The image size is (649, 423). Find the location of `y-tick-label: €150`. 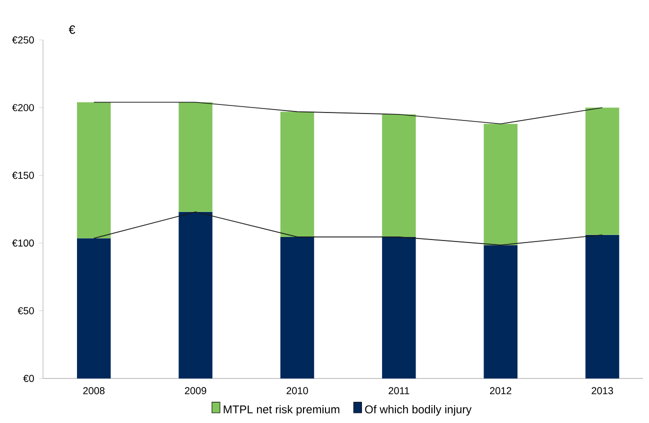

y-tick-label: €150 is located at coordinates (23, 175).